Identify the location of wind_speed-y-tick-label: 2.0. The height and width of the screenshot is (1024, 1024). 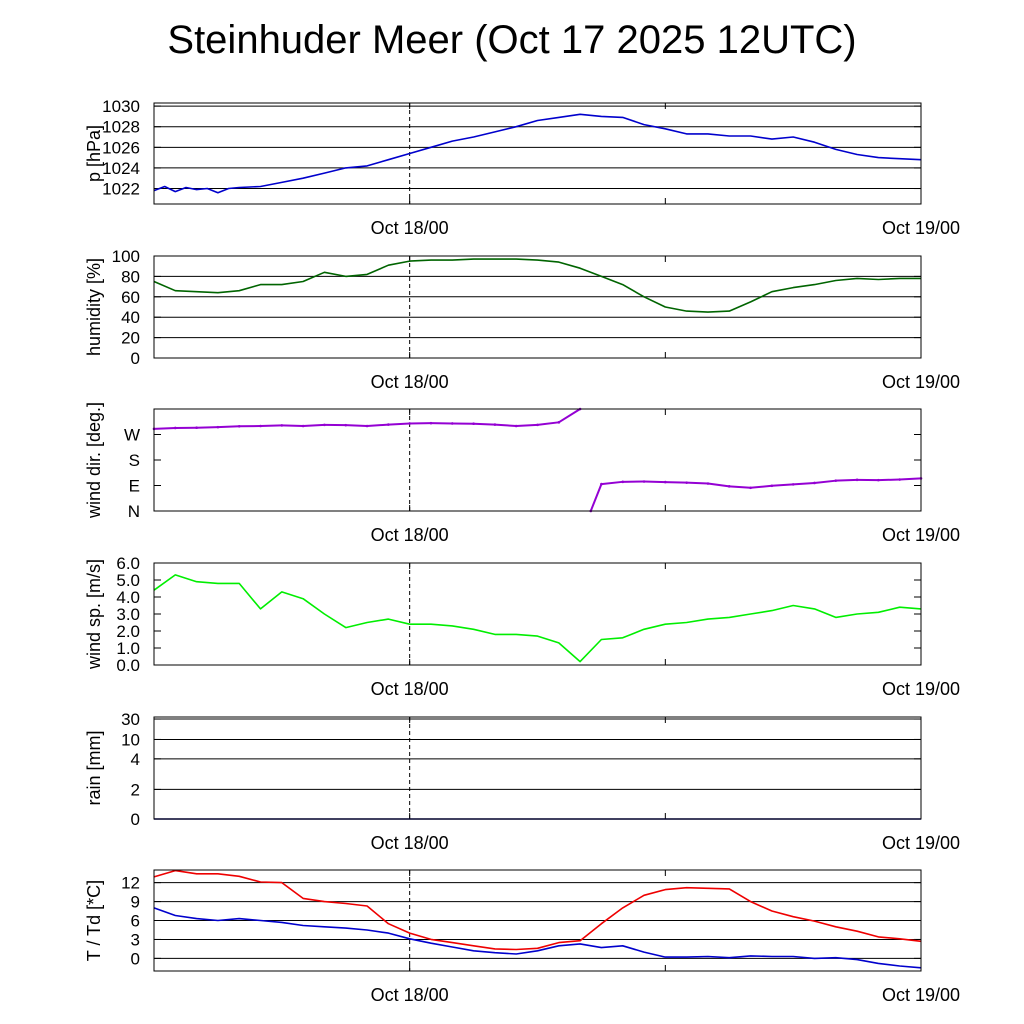
(128, 631).